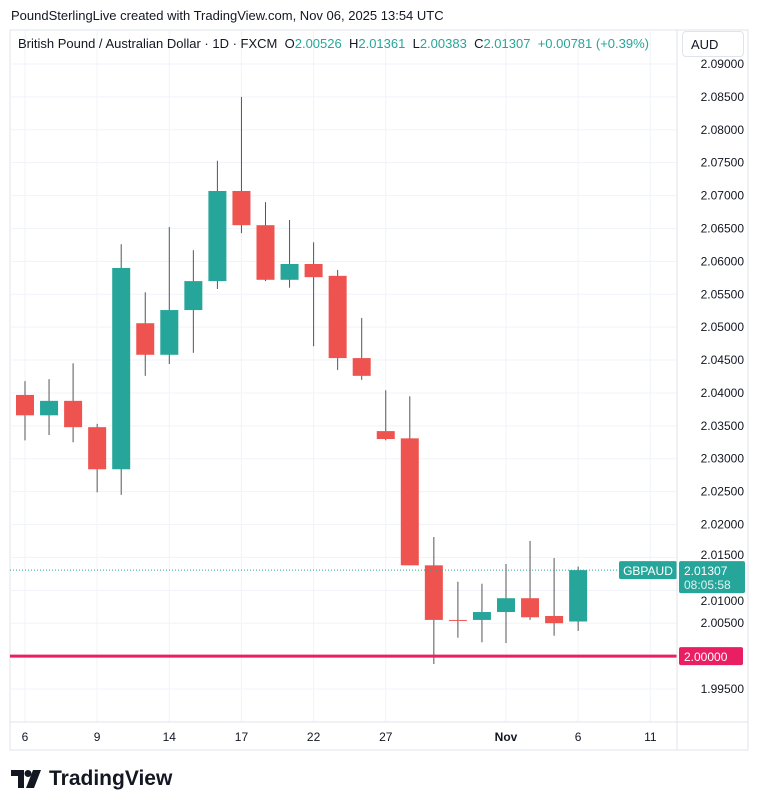 The image size is (759, 810). What do you see at coordinates (723, 97) in the screenshot?
I see `y-tick-label: 2.08500` at bounding box center [723, 97].